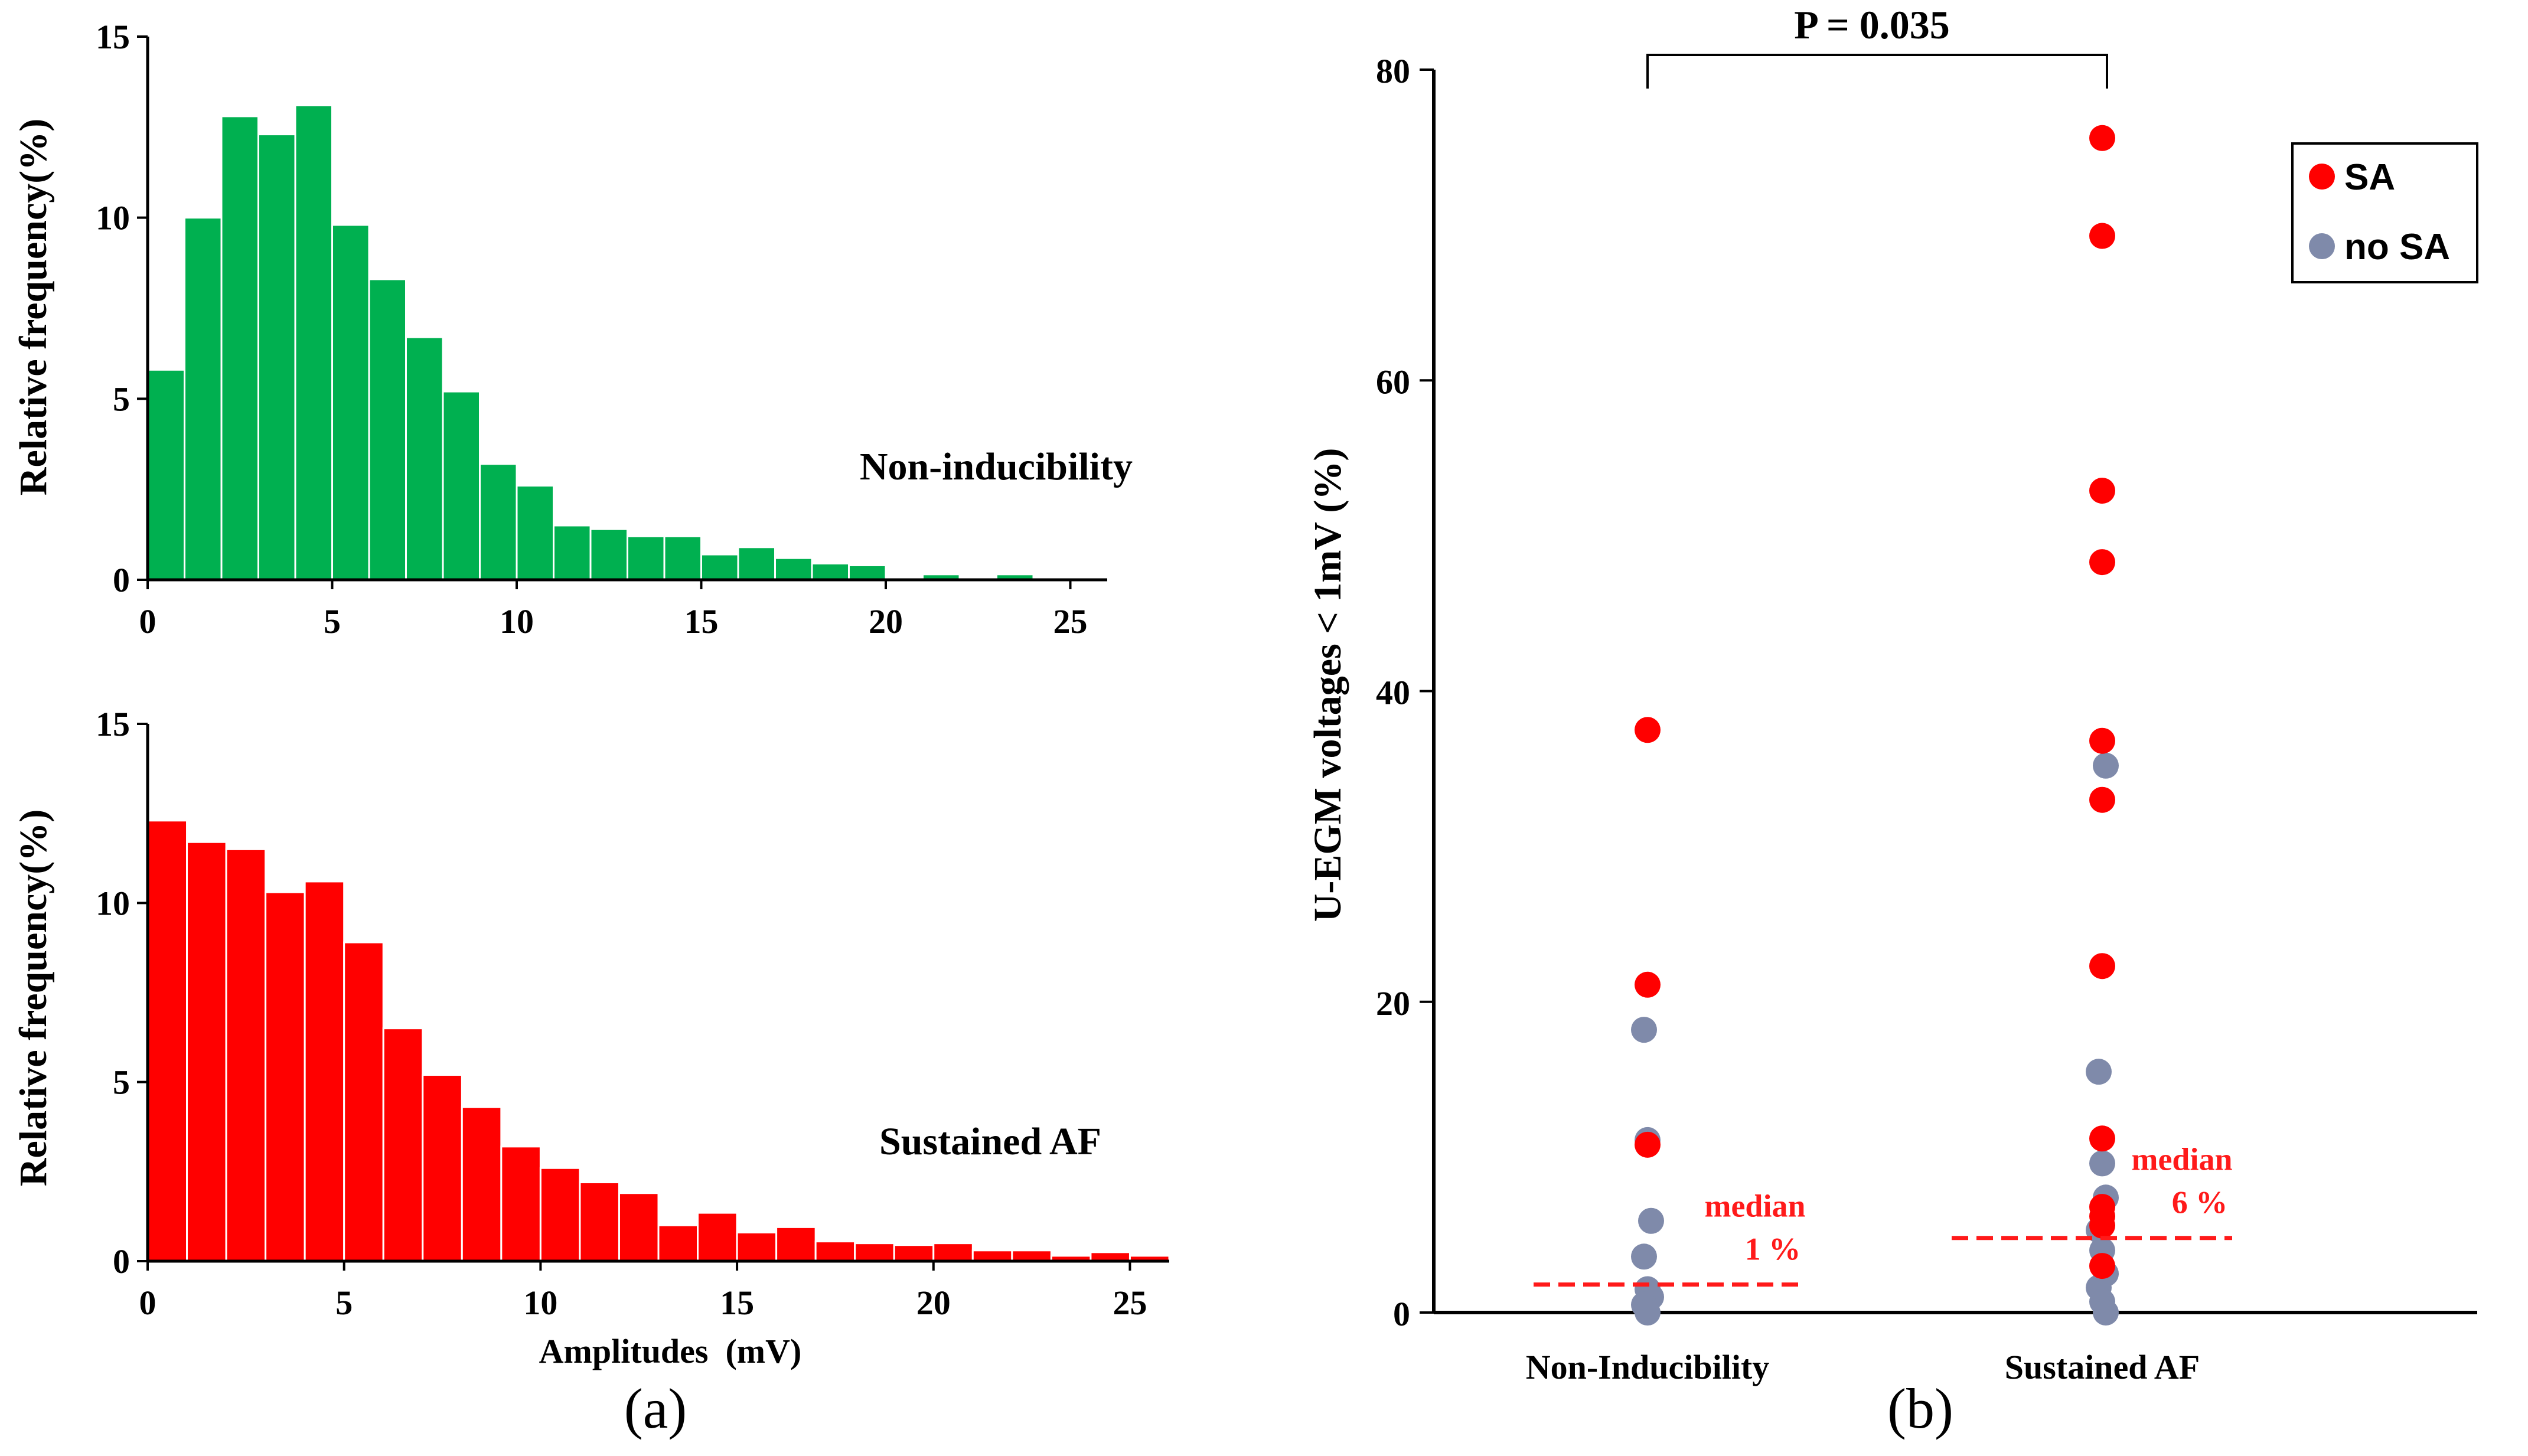  I want to click on y-tick-label: 80, so click(1393, 71).